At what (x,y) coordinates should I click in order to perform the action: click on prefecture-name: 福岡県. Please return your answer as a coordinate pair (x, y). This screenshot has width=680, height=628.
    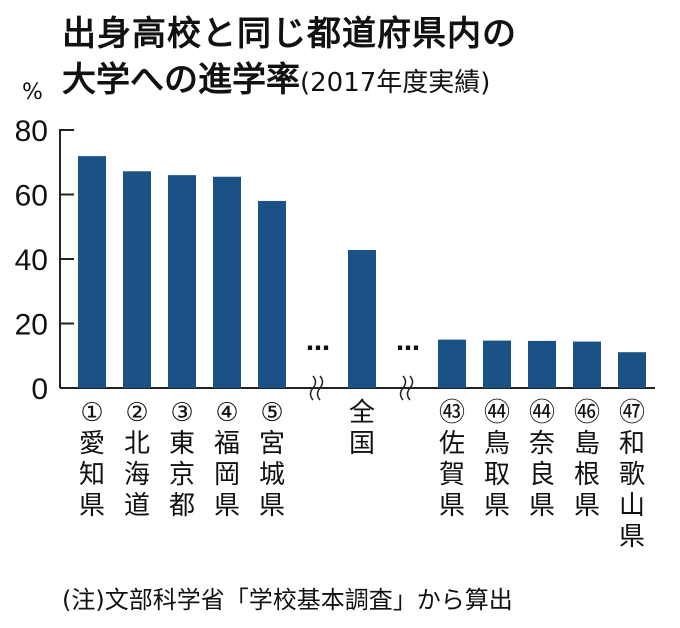
    Looking at the image, I should click on (227, 475).